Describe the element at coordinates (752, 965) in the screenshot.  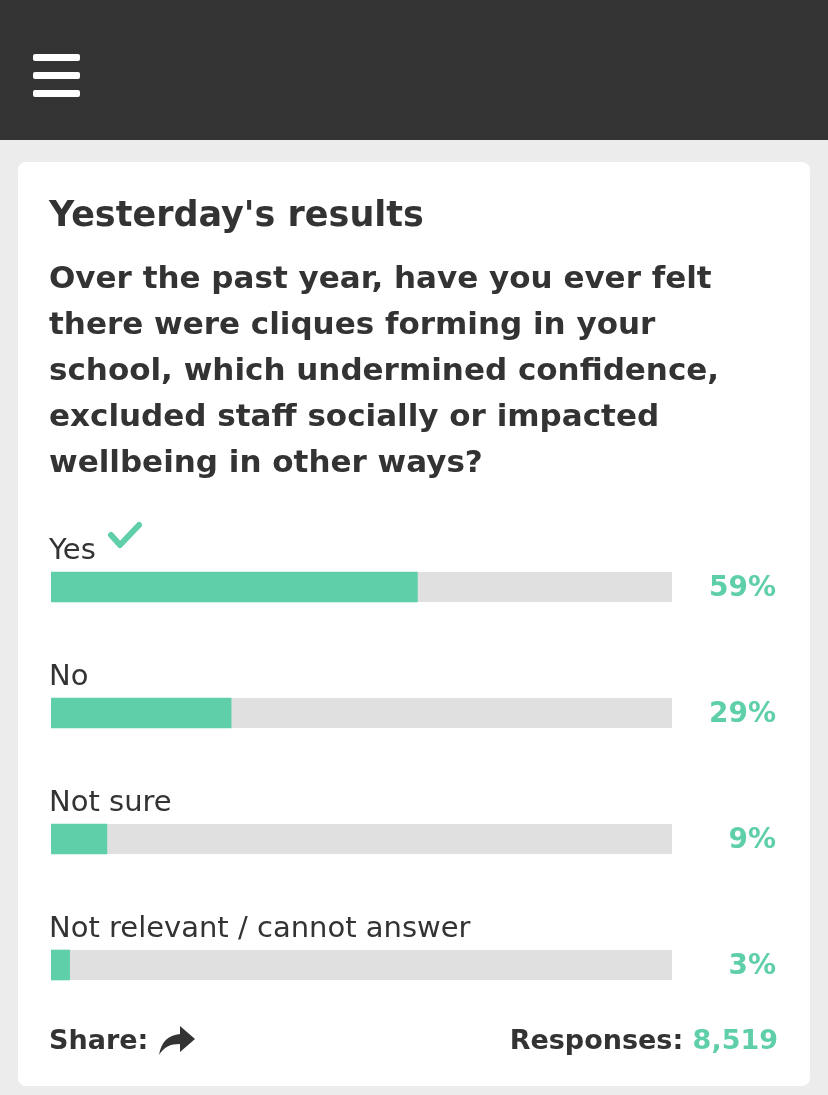
I see `data-label: 3%` at that location.